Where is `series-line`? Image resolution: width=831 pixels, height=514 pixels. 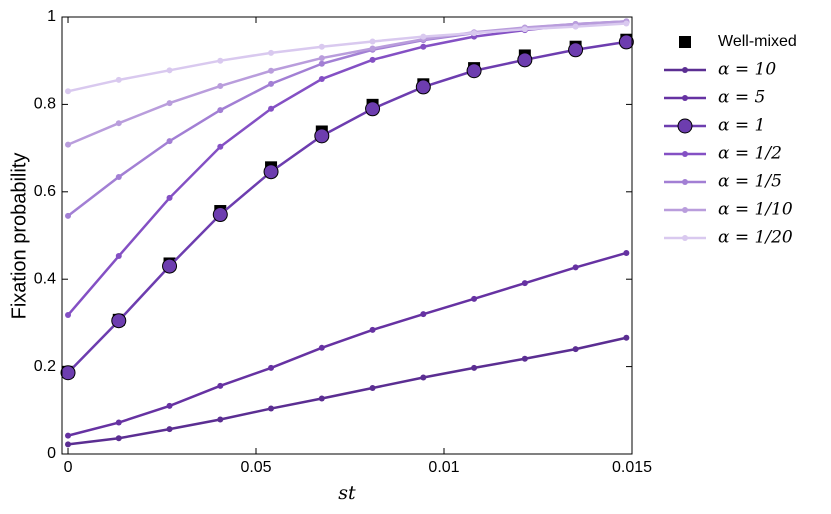 series-line is located at coordinates (347, 391).